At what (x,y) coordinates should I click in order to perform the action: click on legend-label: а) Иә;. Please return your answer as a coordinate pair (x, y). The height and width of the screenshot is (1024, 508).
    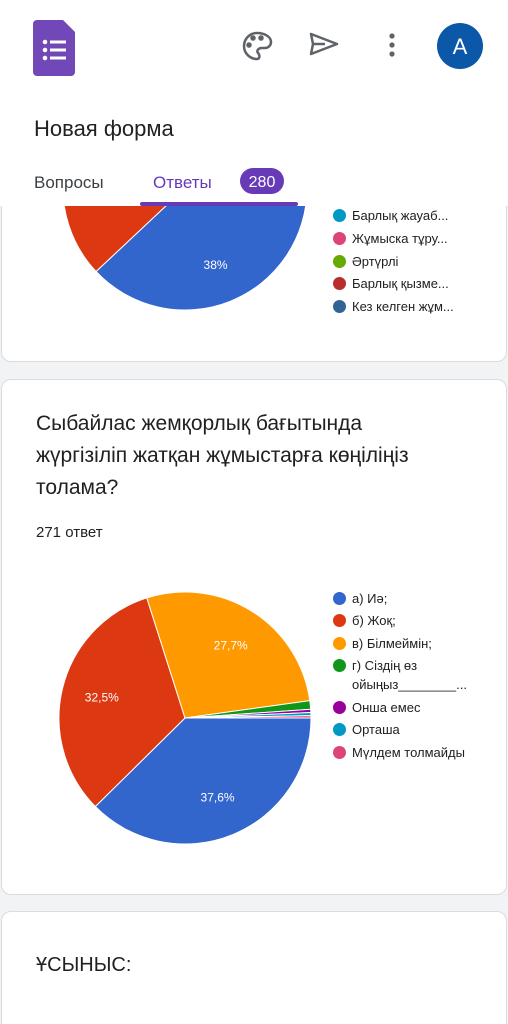
    Looking at the image, I should click on (370, 598).